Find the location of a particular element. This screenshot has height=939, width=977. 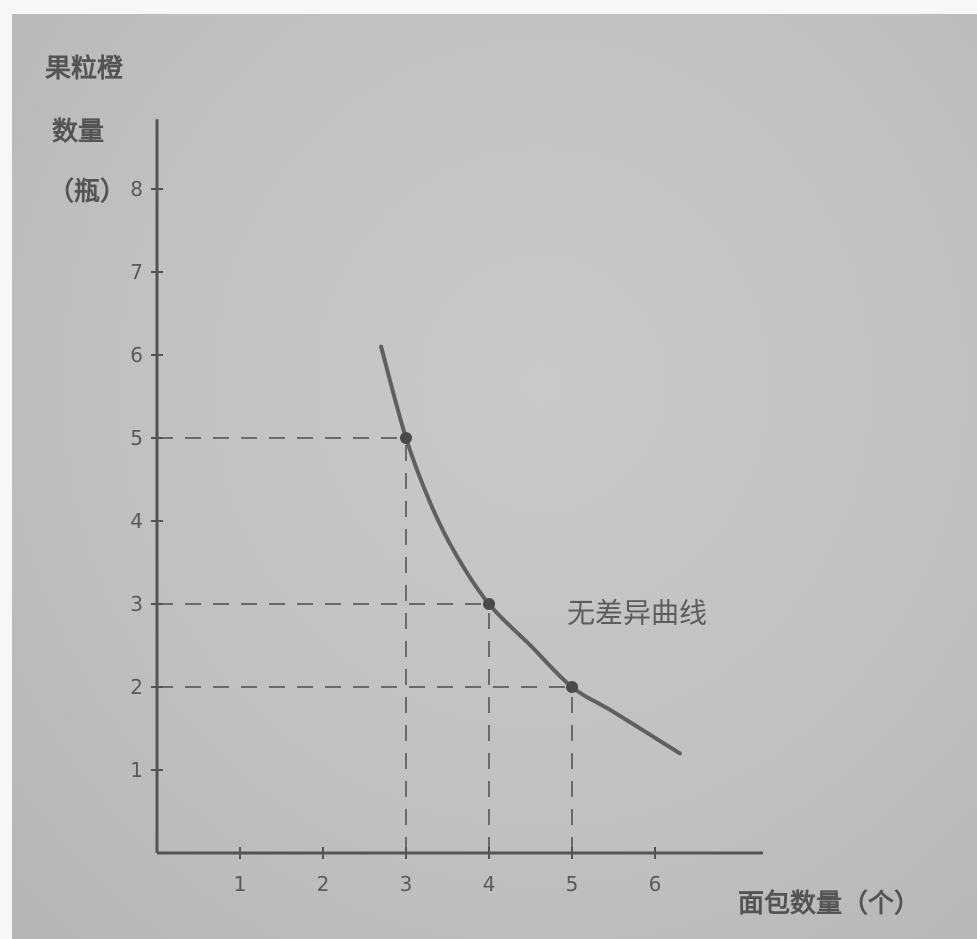

x-tick-label: 2 is located at coordinates (323, 884).